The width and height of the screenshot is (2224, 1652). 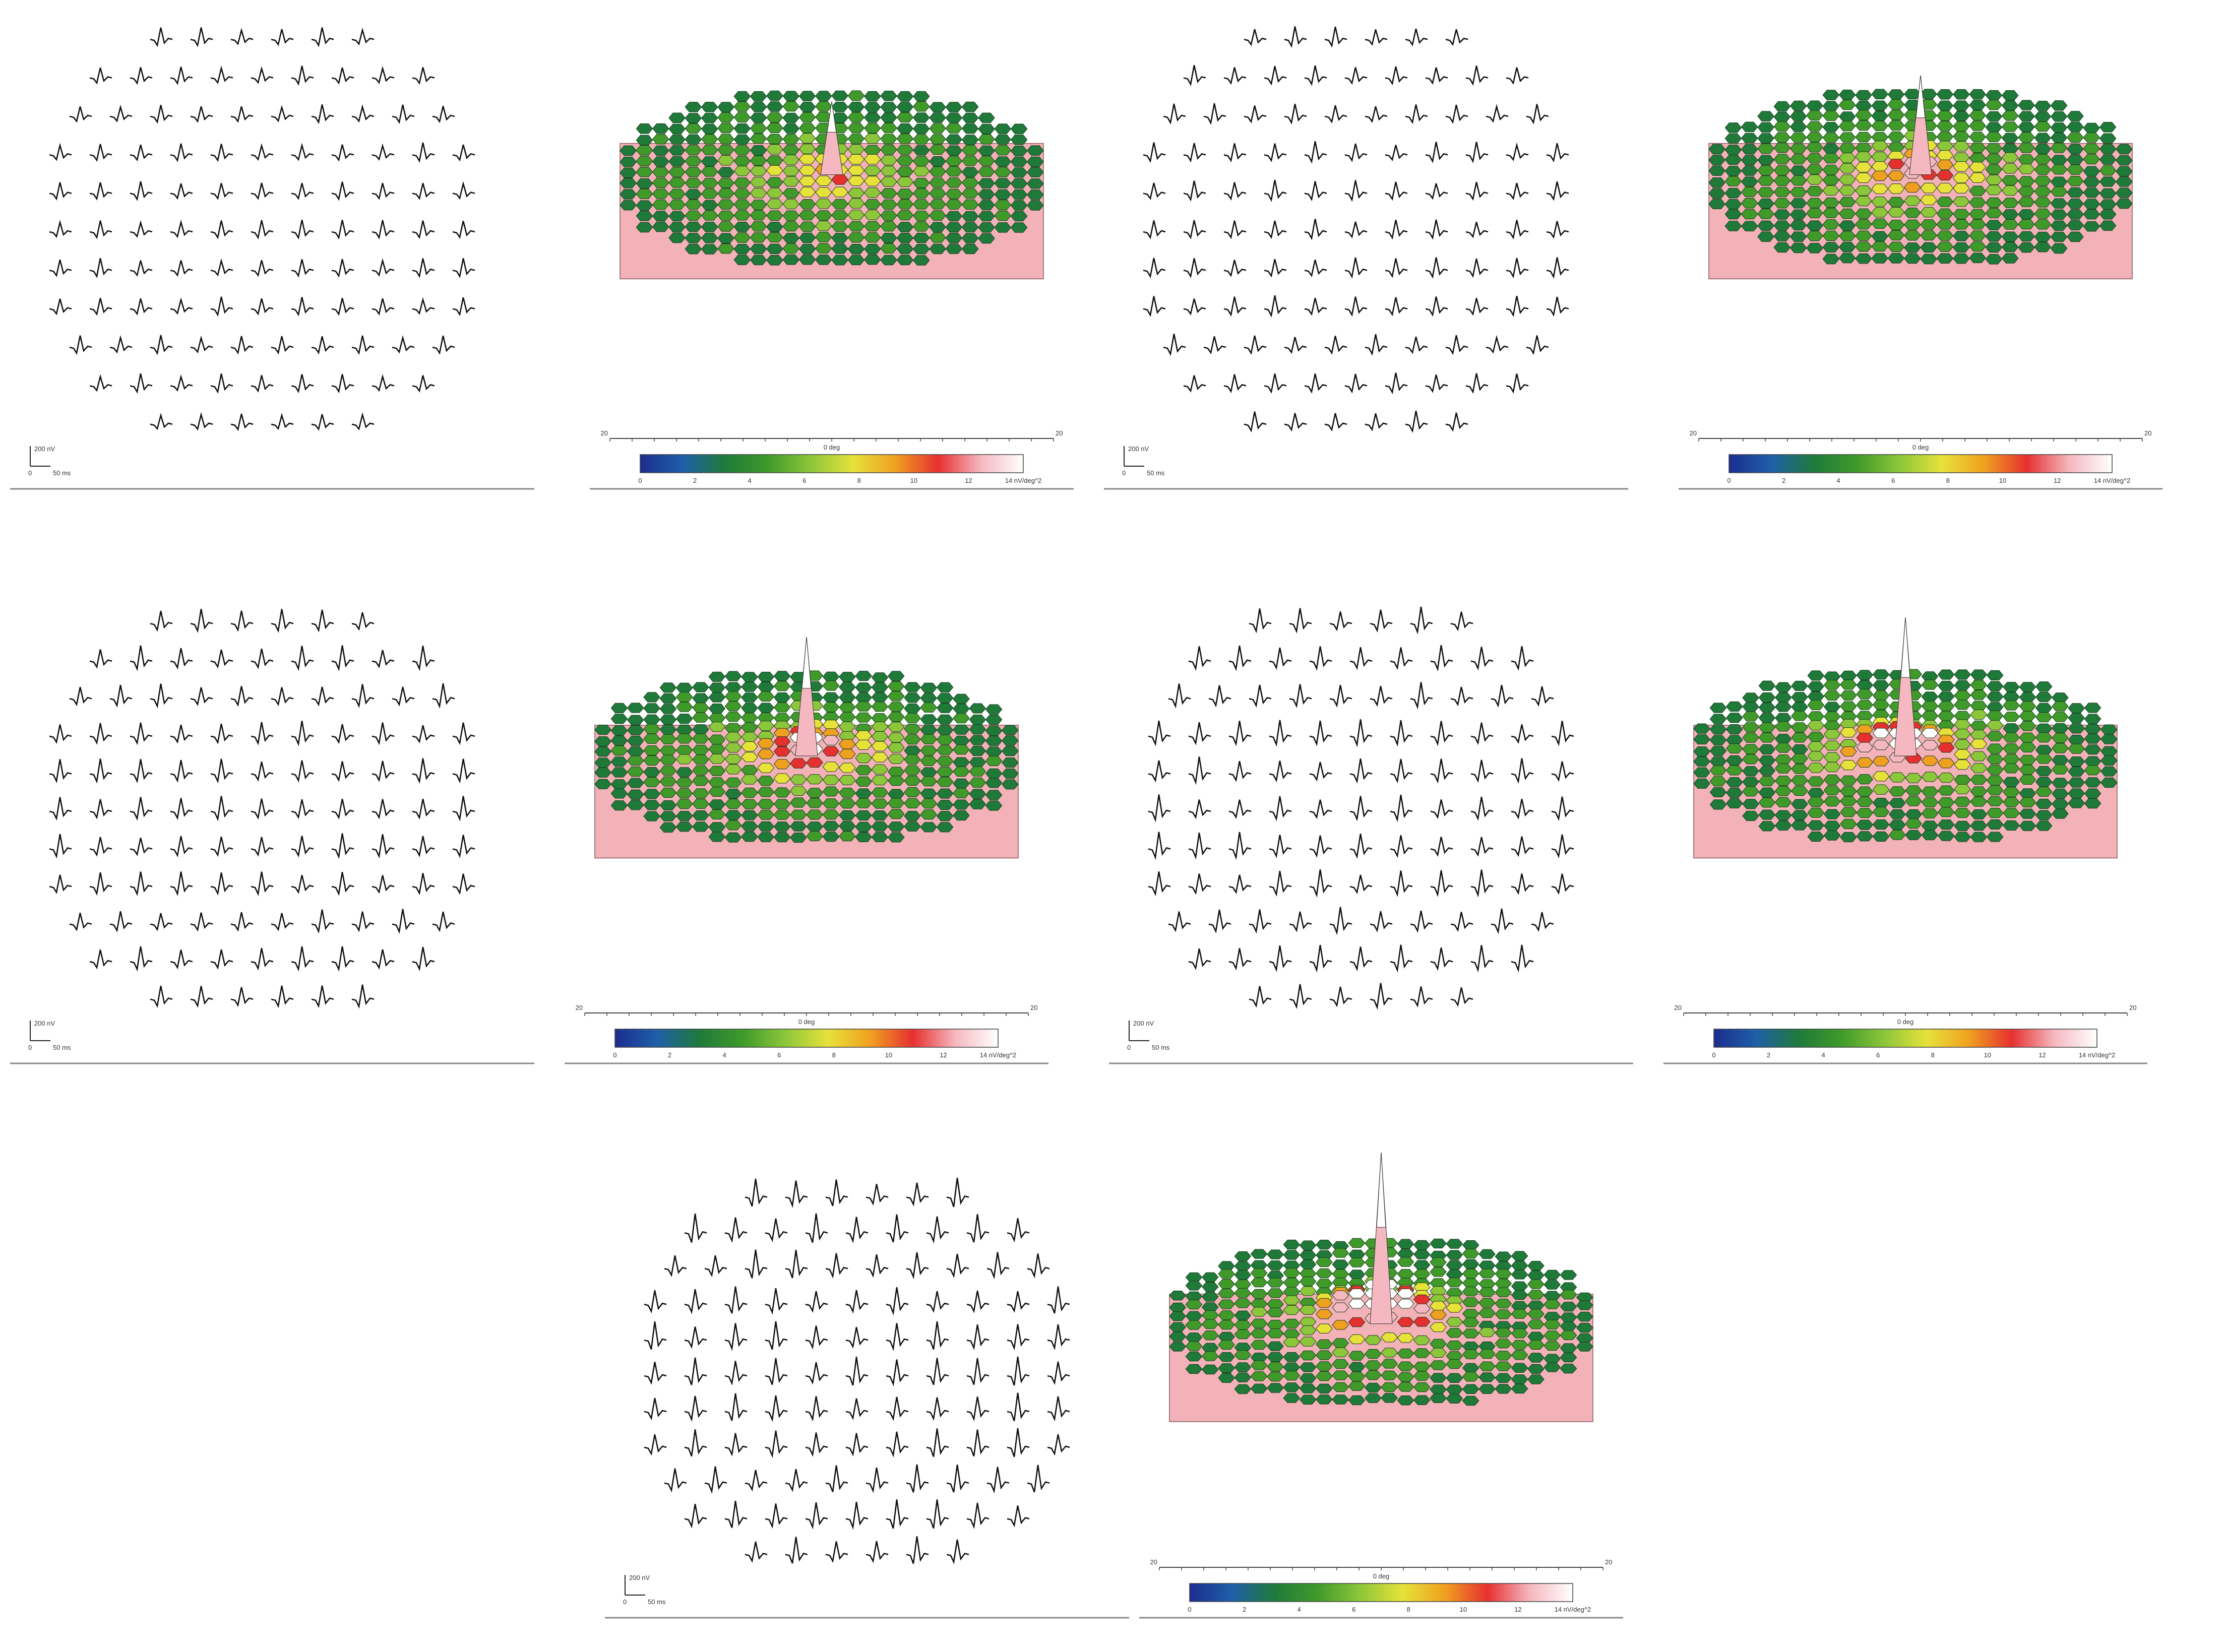 What do you see at coordinates (1948, 480) in the screenshot?
I see `colorbar-tick-label: 8` at bounding box center [1948, 480].